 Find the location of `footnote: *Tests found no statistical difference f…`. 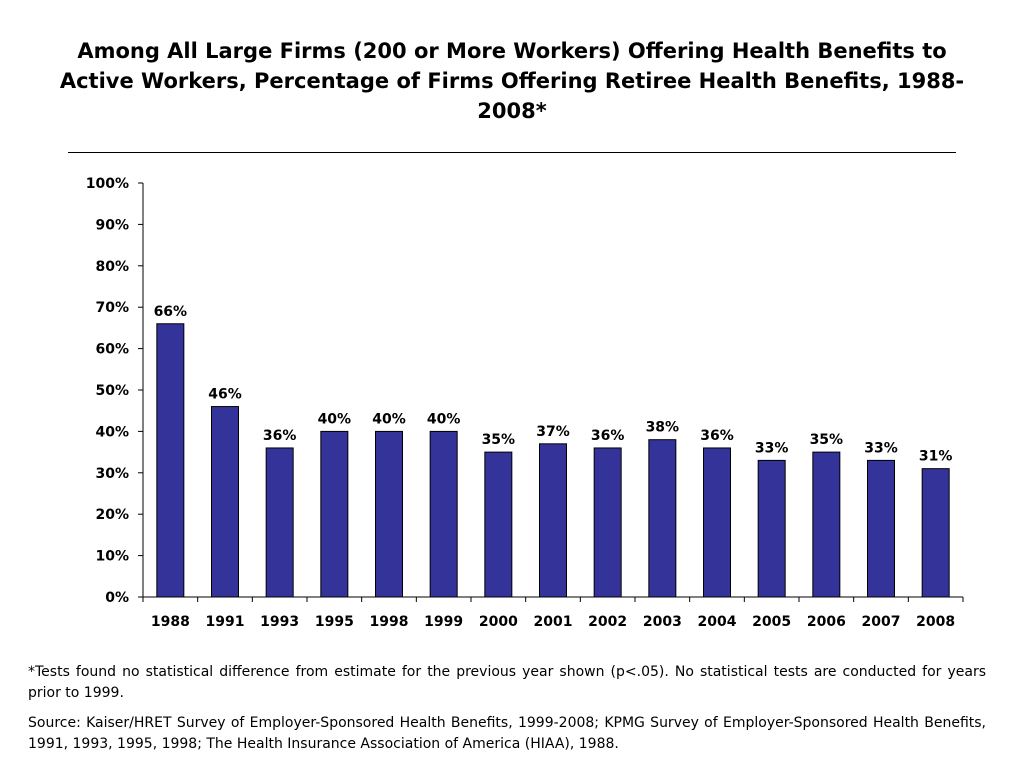

footnote: *Tests found no statistical difference f… is located at coordinates (507, 682).